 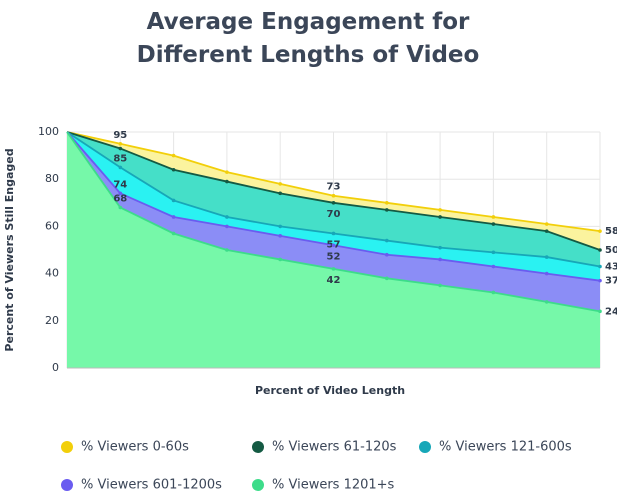 I want to click on data-label: 37, so click(x=611, y=281).